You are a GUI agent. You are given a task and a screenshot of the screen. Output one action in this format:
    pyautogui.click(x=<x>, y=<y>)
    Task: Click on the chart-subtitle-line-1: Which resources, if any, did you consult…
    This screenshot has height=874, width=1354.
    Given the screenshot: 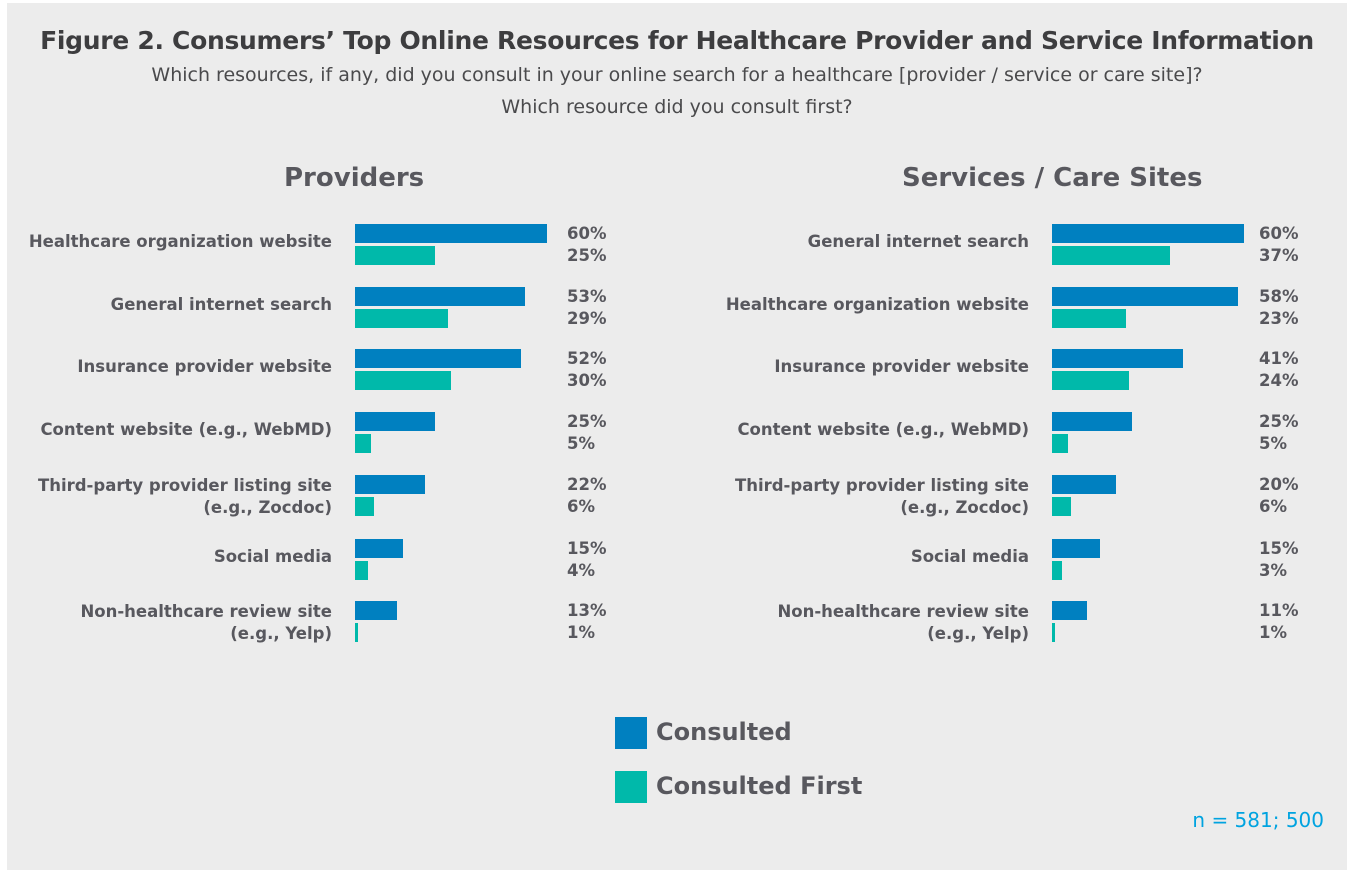 What is the action you would take?
    pyautogui.click(x=677, y=75)
    